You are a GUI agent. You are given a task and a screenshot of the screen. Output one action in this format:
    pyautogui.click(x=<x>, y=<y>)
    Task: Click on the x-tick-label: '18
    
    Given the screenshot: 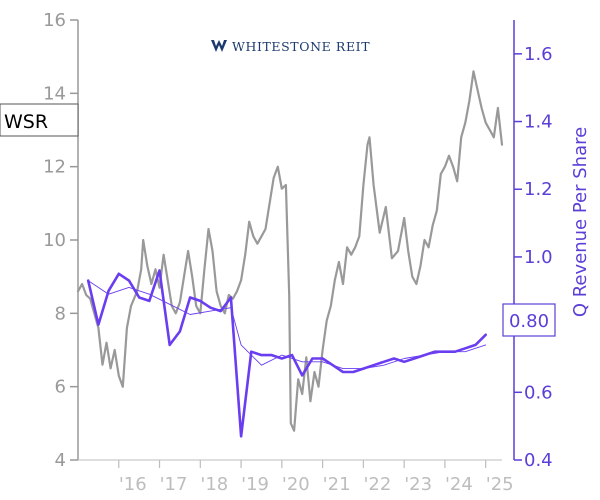 What is the action you would take?
    pyautogui.click(x=214, y=484)
    